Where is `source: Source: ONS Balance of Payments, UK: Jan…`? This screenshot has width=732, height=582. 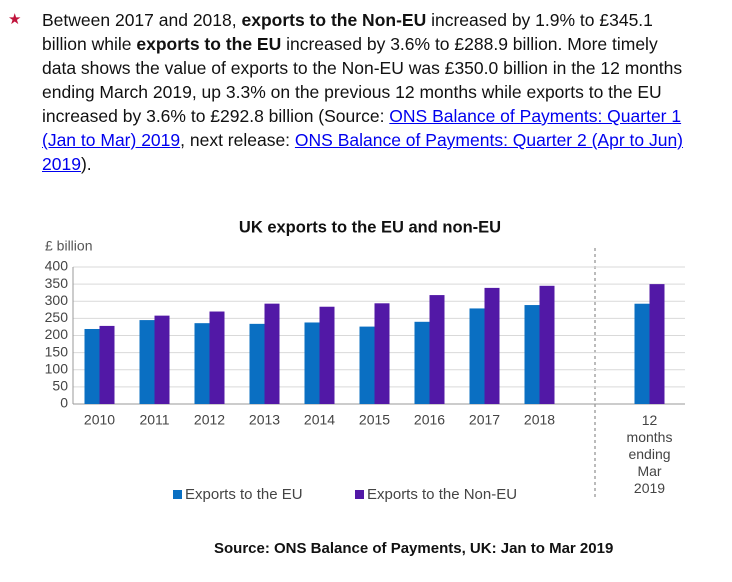 source: Source: ONS Balance of Payments, UK: Jan… is located at coordinates (413, 548).